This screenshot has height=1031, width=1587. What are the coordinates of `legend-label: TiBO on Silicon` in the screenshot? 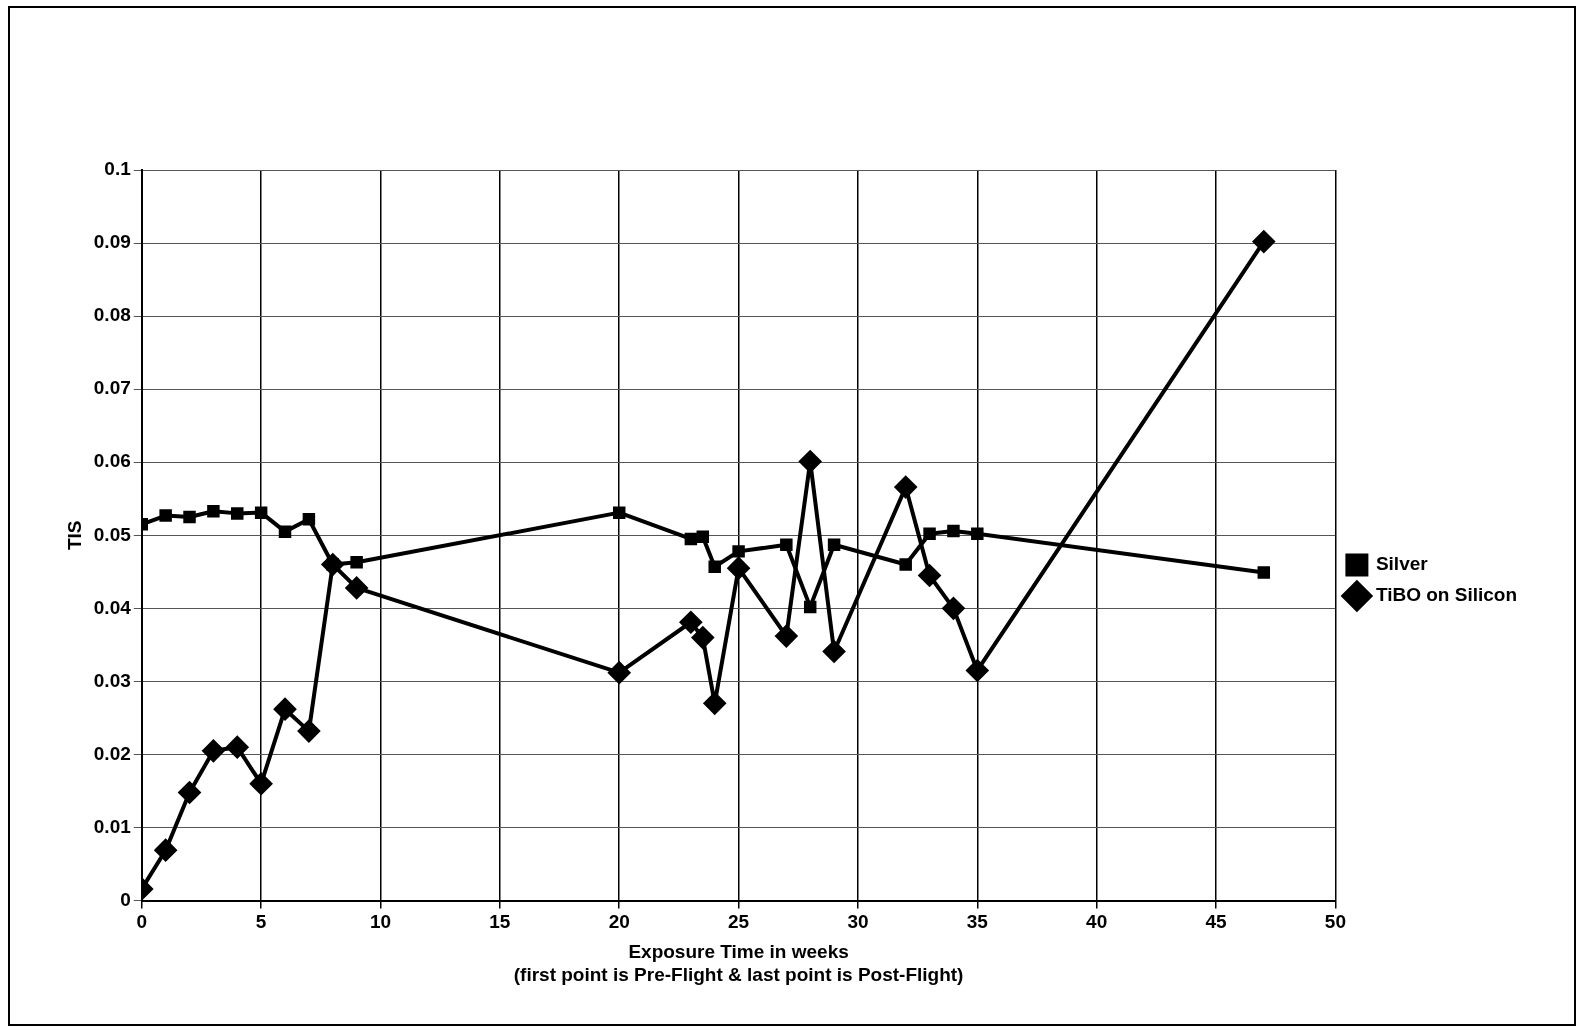 It's located at (1446, 595).